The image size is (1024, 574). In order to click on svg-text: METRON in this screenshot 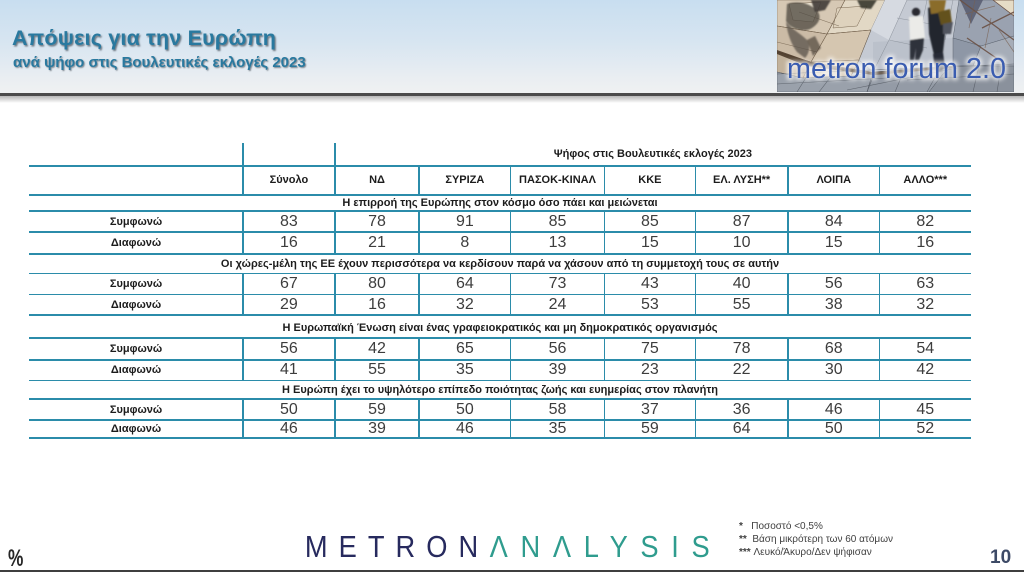, I will do `click(391, 547)`.